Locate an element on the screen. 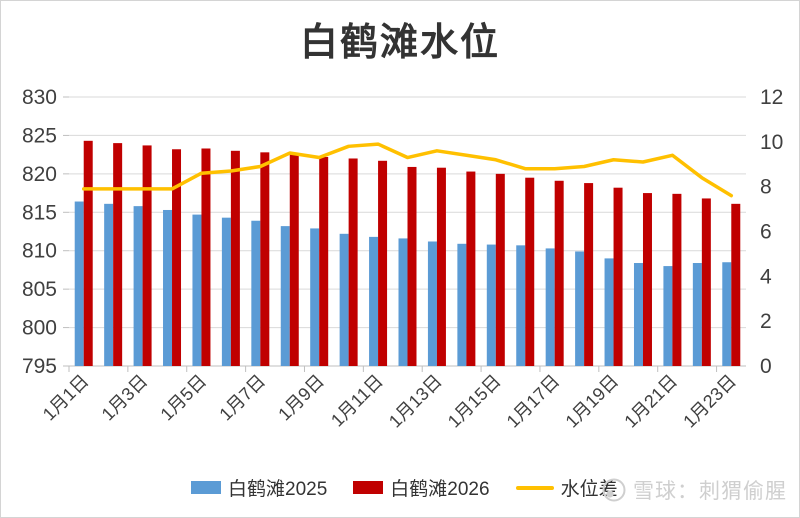 The width and height of the screenshot is (800, 518). bar-2025-1月13日 is located at coordinates (432, 303).